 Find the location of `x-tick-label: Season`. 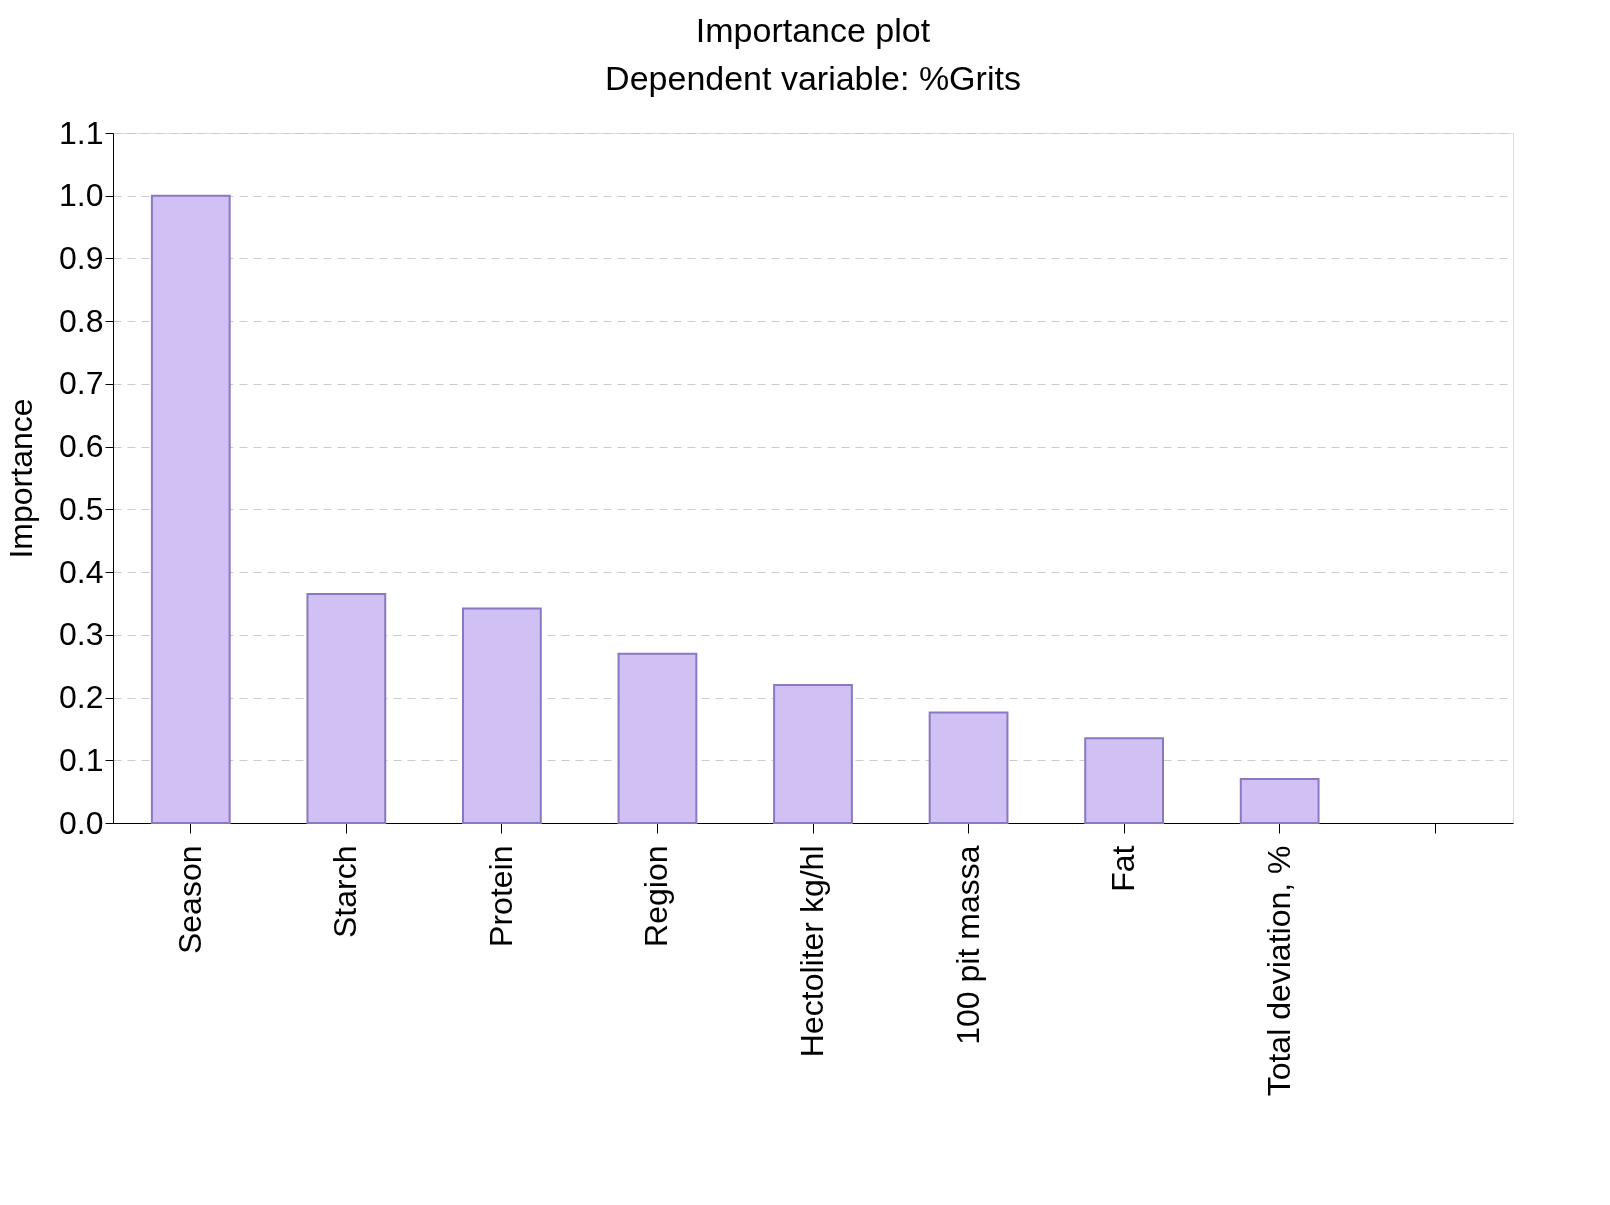

x-tick-label: Season is located at coordinates (189, 900).